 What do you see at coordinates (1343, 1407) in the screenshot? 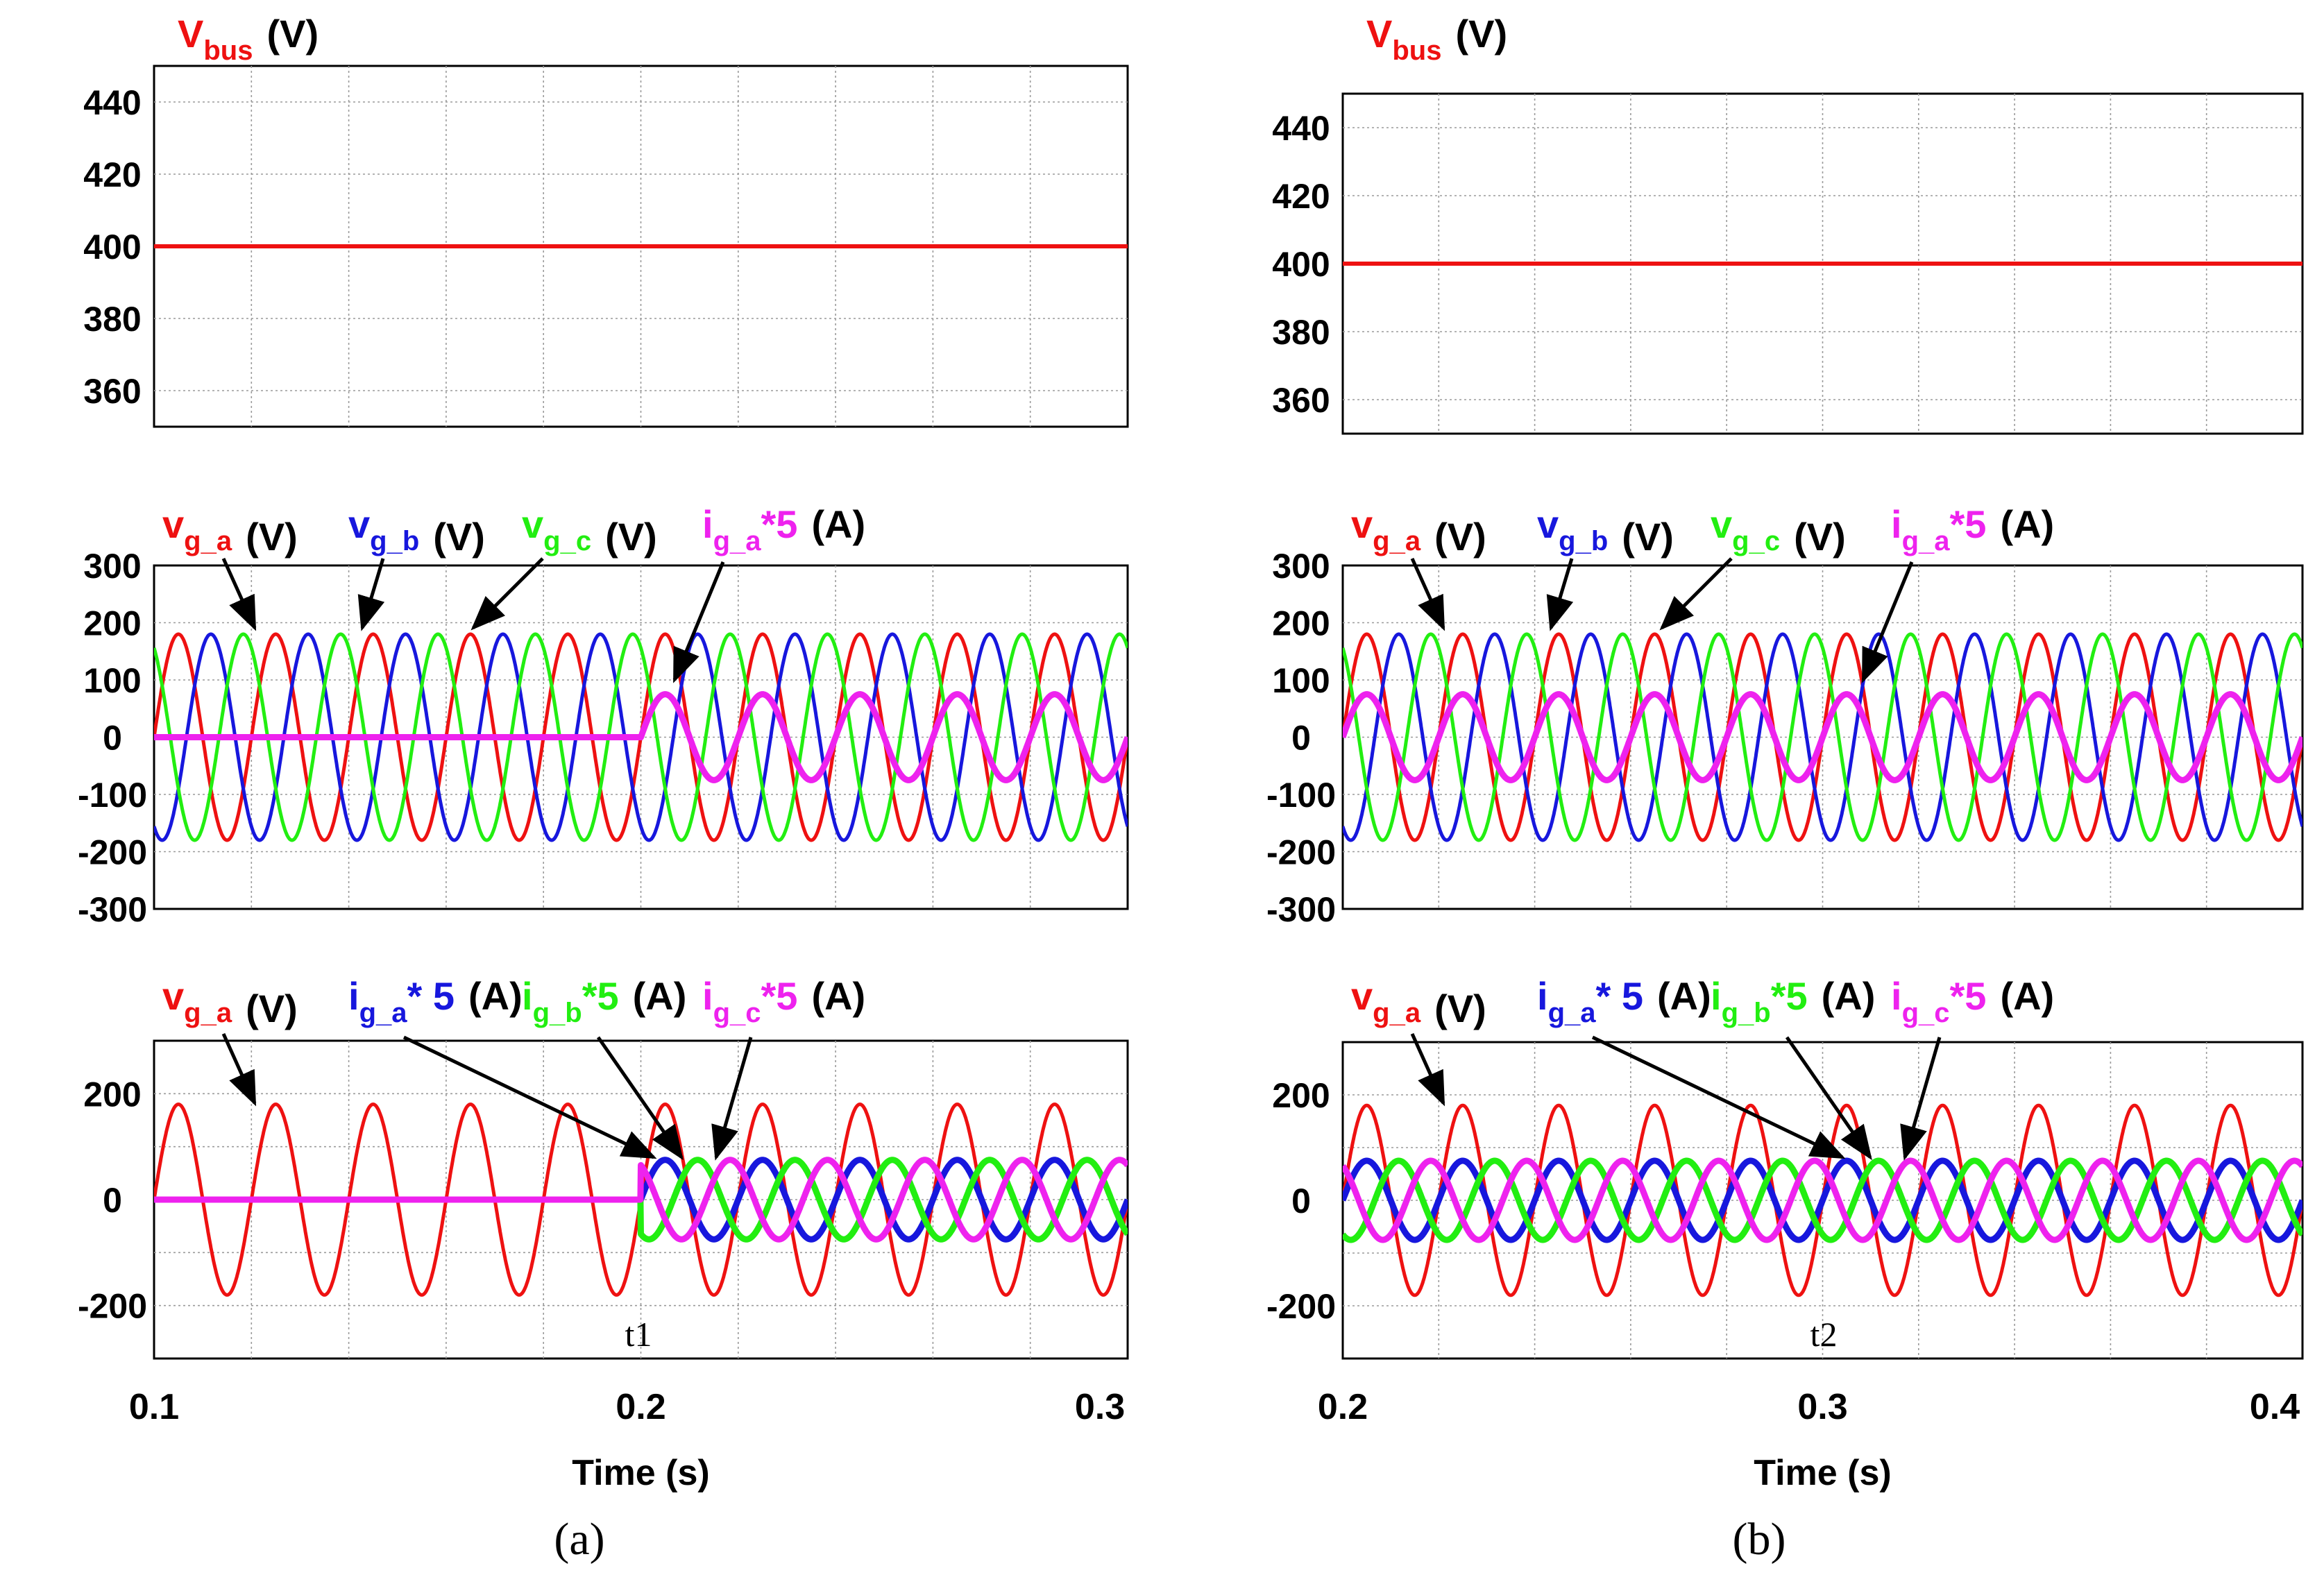
I see `x-tick-label: 0.2` at bounding box center [1343, 1407].